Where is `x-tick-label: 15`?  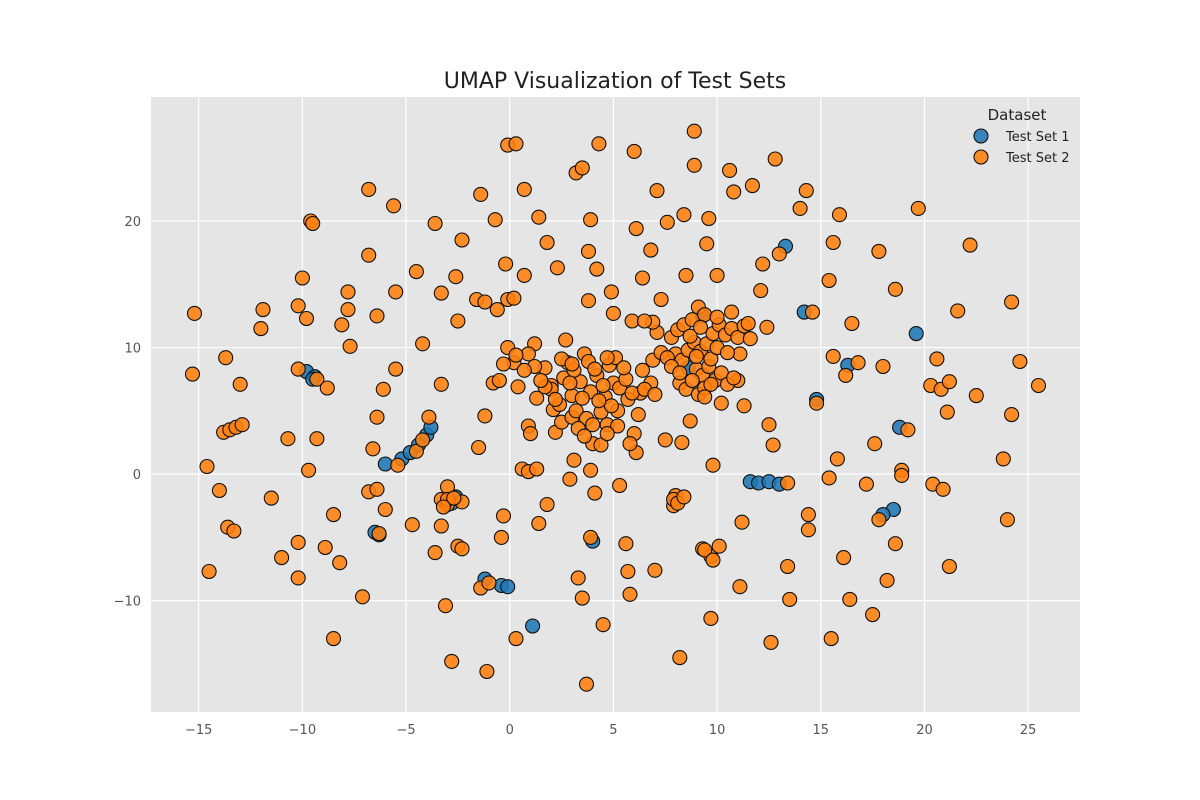
x-tick-label: 15 is located at coordinates (821, 730).